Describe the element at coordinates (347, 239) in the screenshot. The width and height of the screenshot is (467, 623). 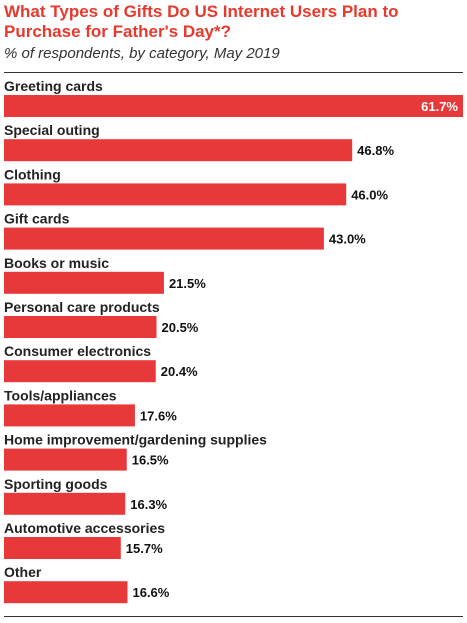
I see `value-label: 43.0%` at that location.